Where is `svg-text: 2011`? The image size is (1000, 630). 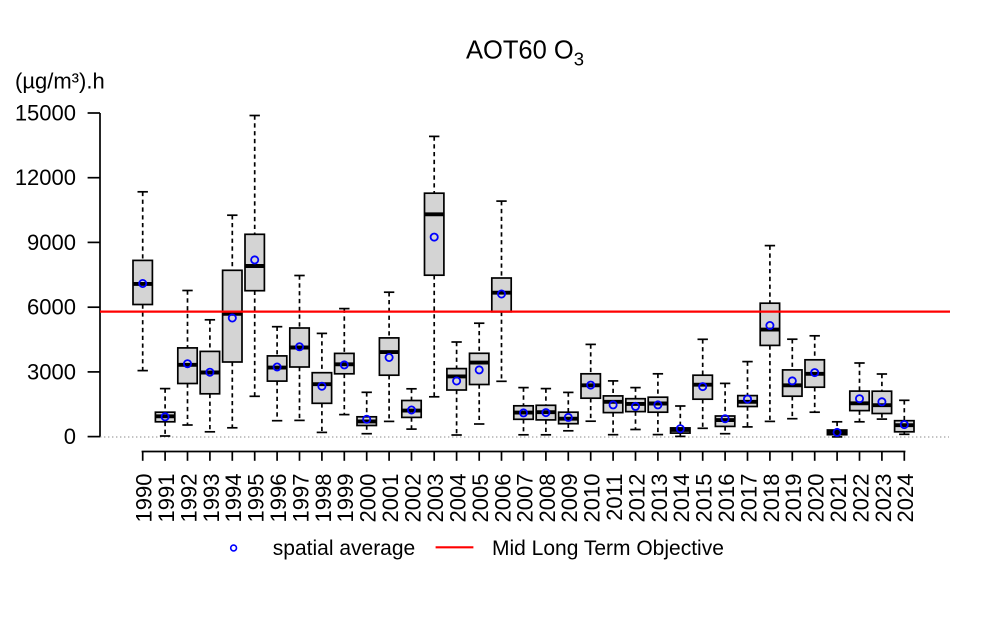
svg-text: 2011 is located at coordinates (614, 497).